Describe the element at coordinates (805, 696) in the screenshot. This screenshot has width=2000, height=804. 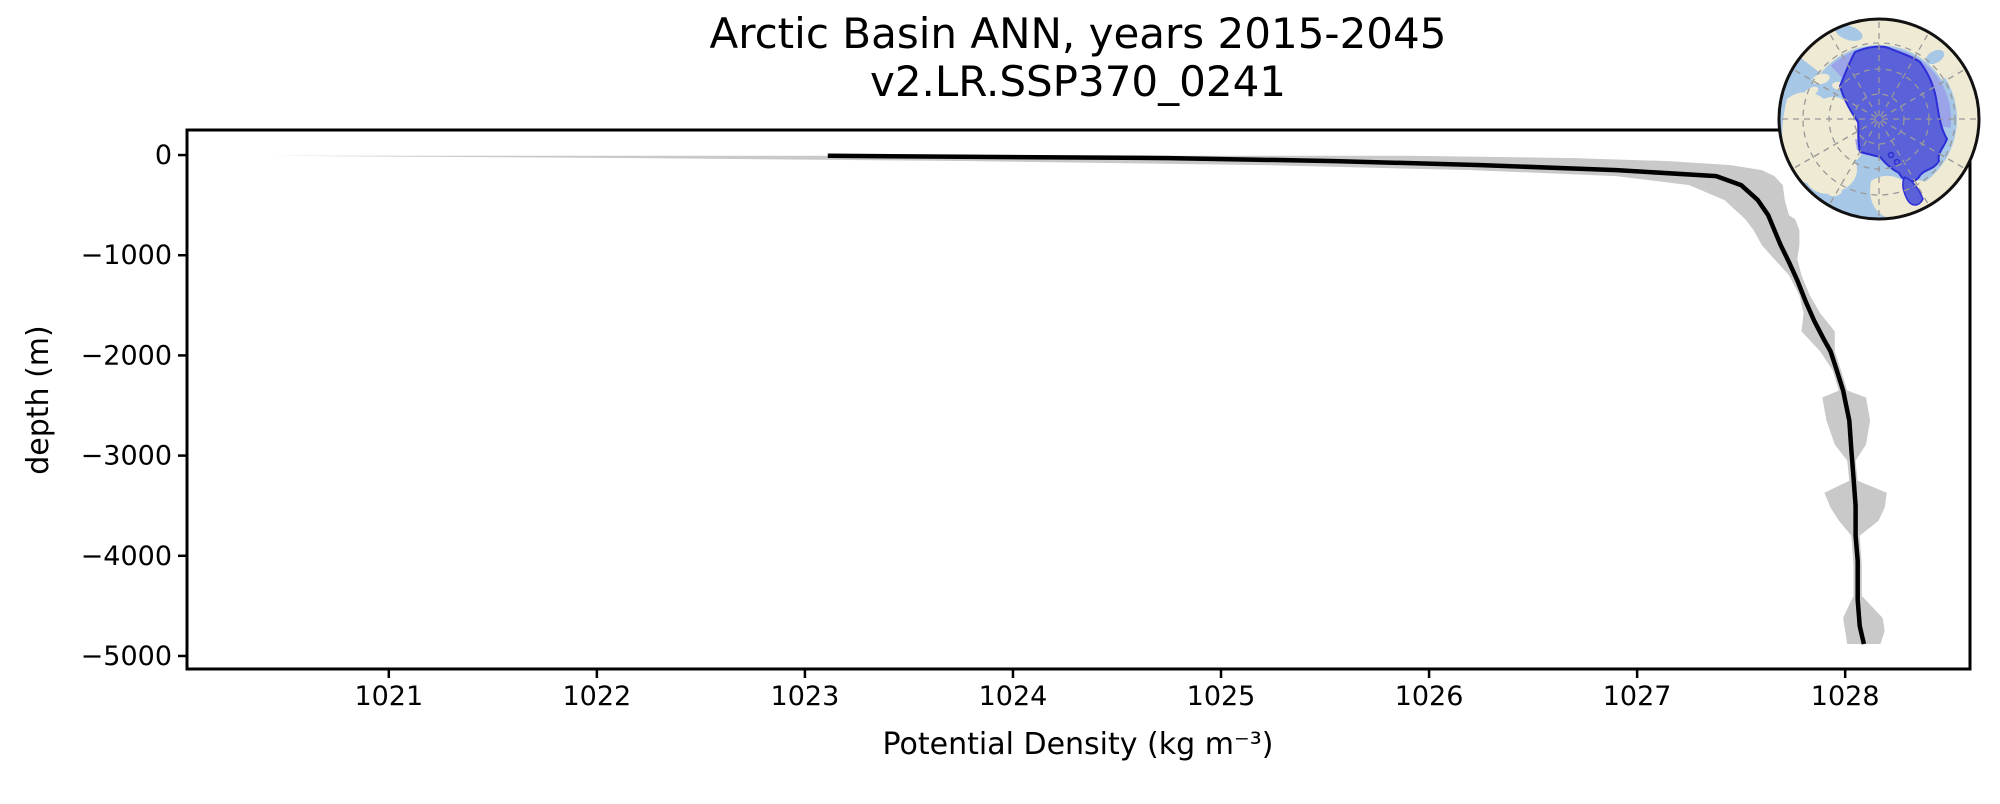
I see `x-tick-label: 1023` at that location.